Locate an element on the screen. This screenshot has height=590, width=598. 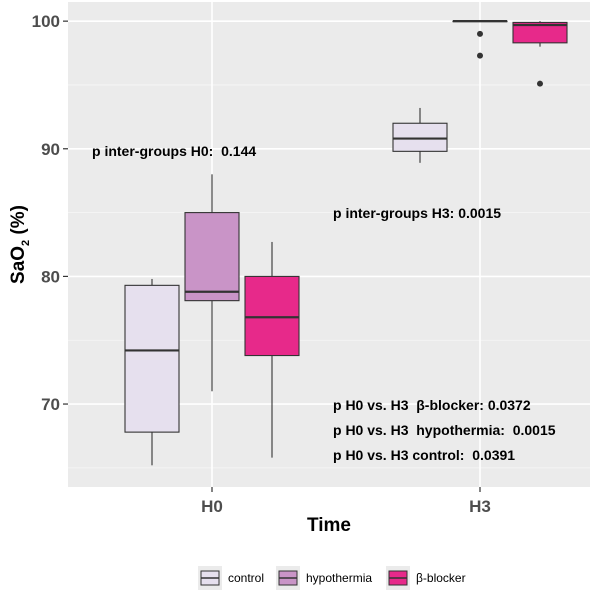
y-tick-label: 90 is located at coordinates (50, 149).